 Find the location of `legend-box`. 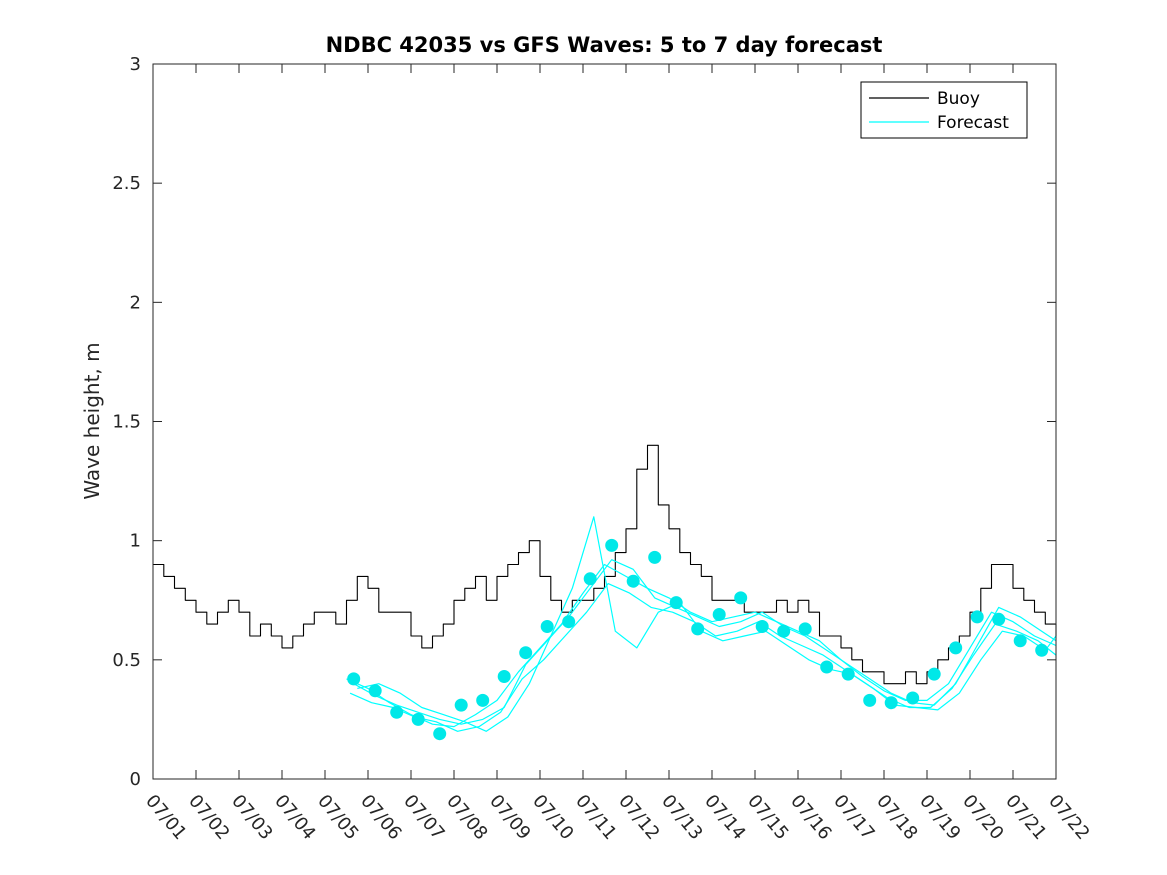

legend-box is located at coordinates (944, 110).